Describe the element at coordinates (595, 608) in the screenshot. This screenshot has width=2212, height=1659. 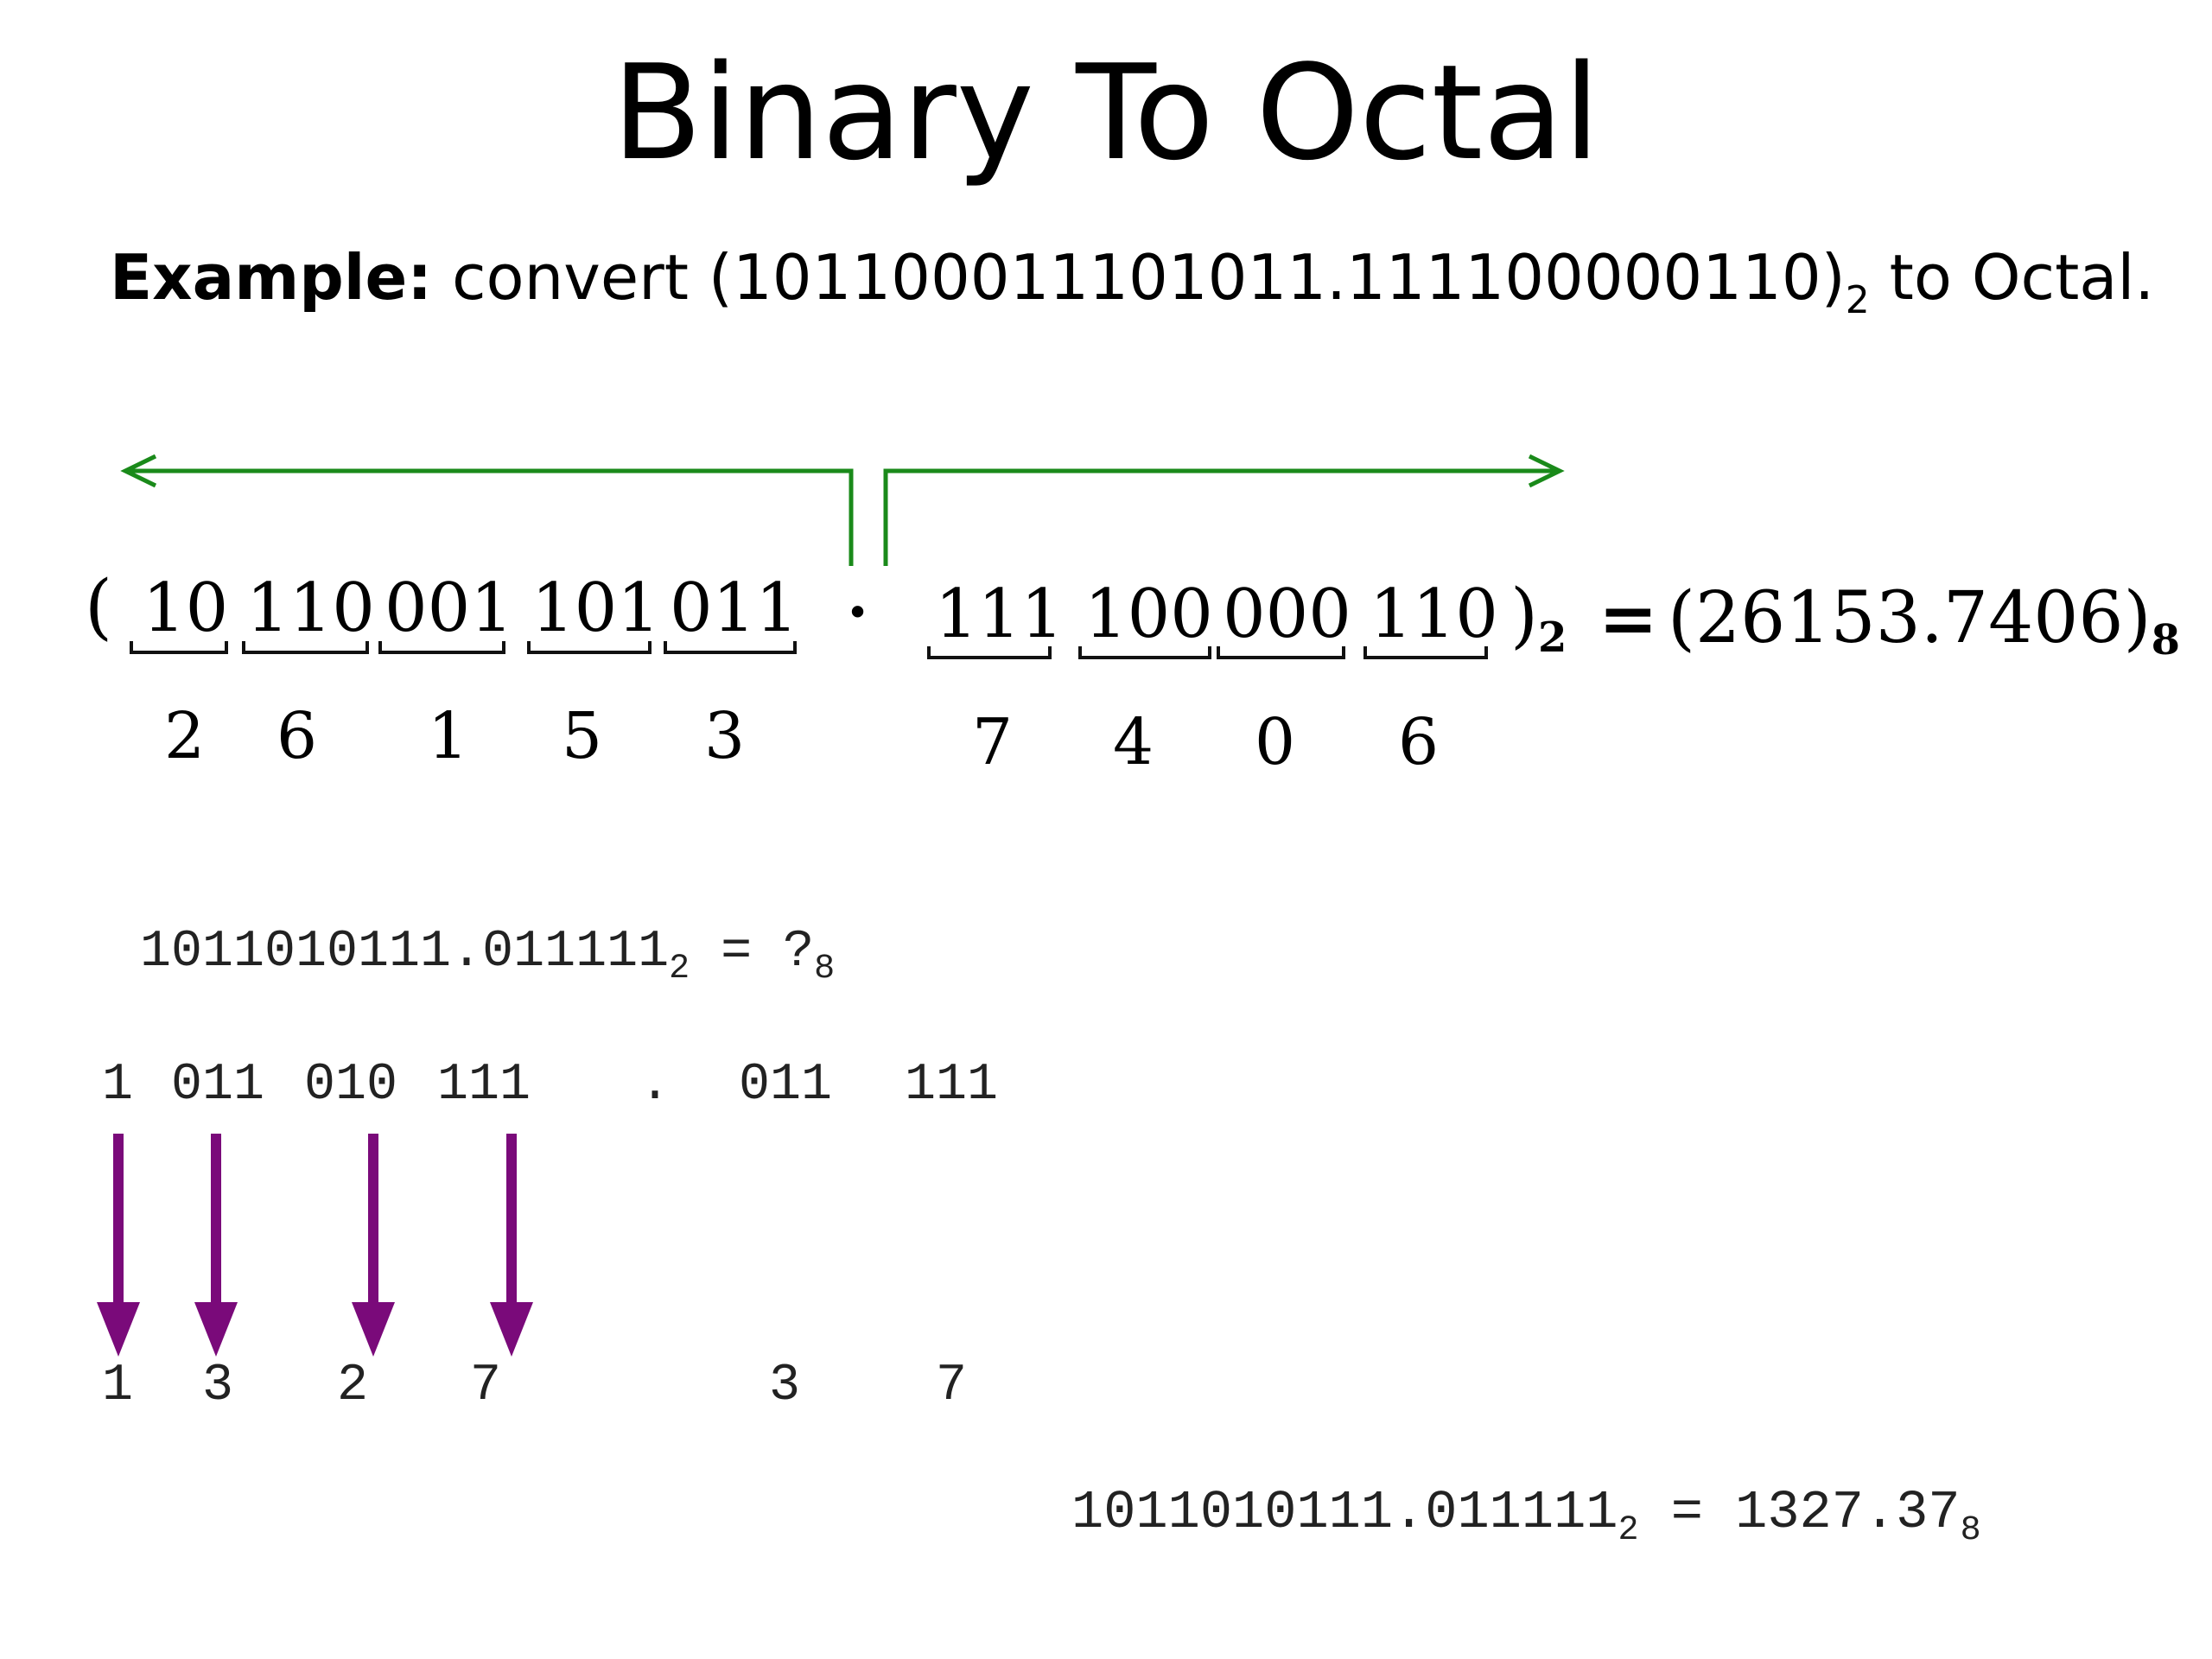
I see `int-group: 101` at that location.